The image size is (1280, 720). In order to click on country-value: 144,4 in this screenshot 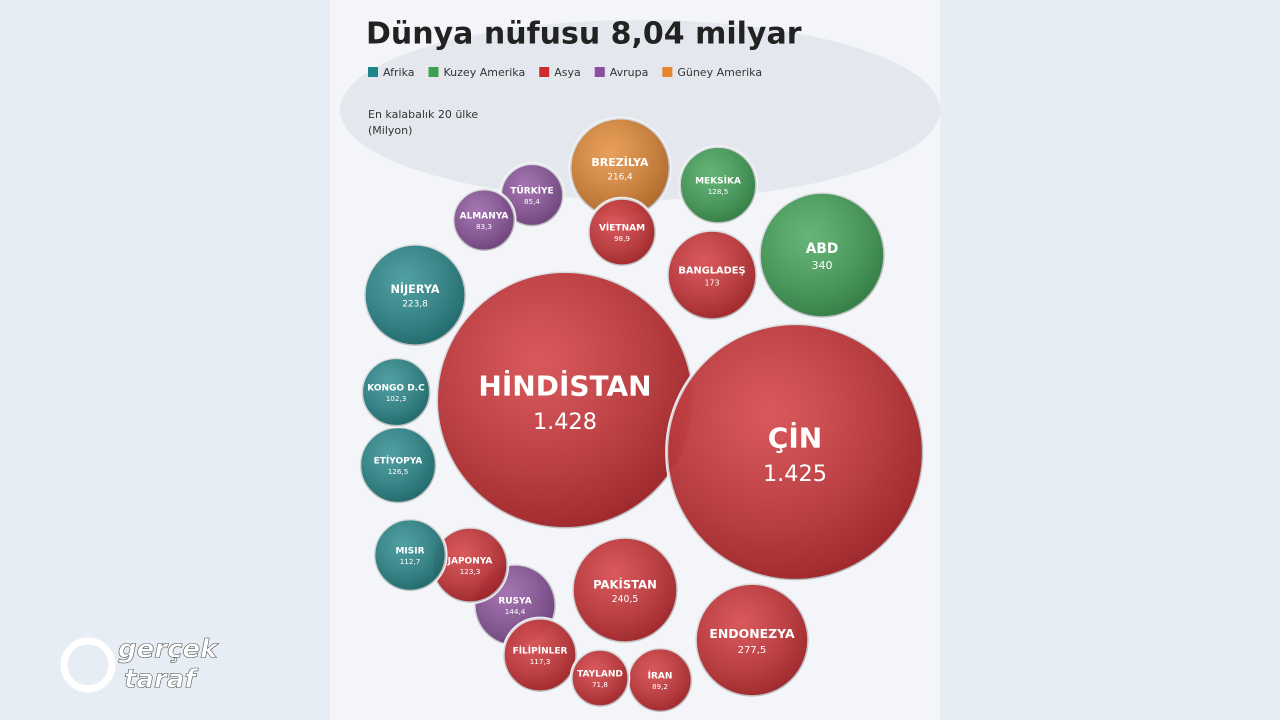, I will do `click(515, 611)`.